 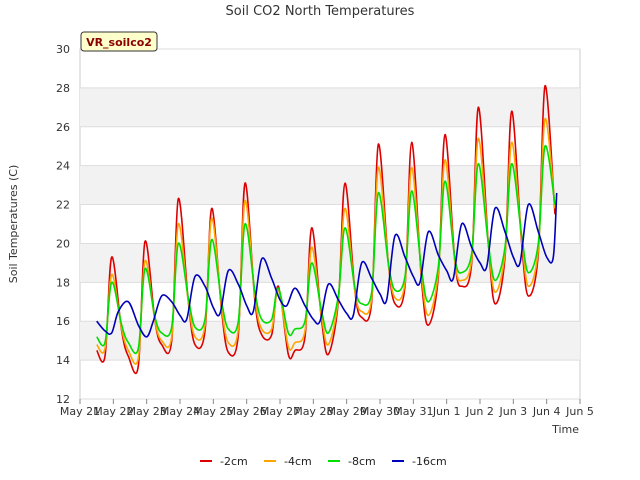 What do you see at coordinates (63, 166) in the screenshot?
I see `y-tick-label: 24` at bounding box center [63, 166].